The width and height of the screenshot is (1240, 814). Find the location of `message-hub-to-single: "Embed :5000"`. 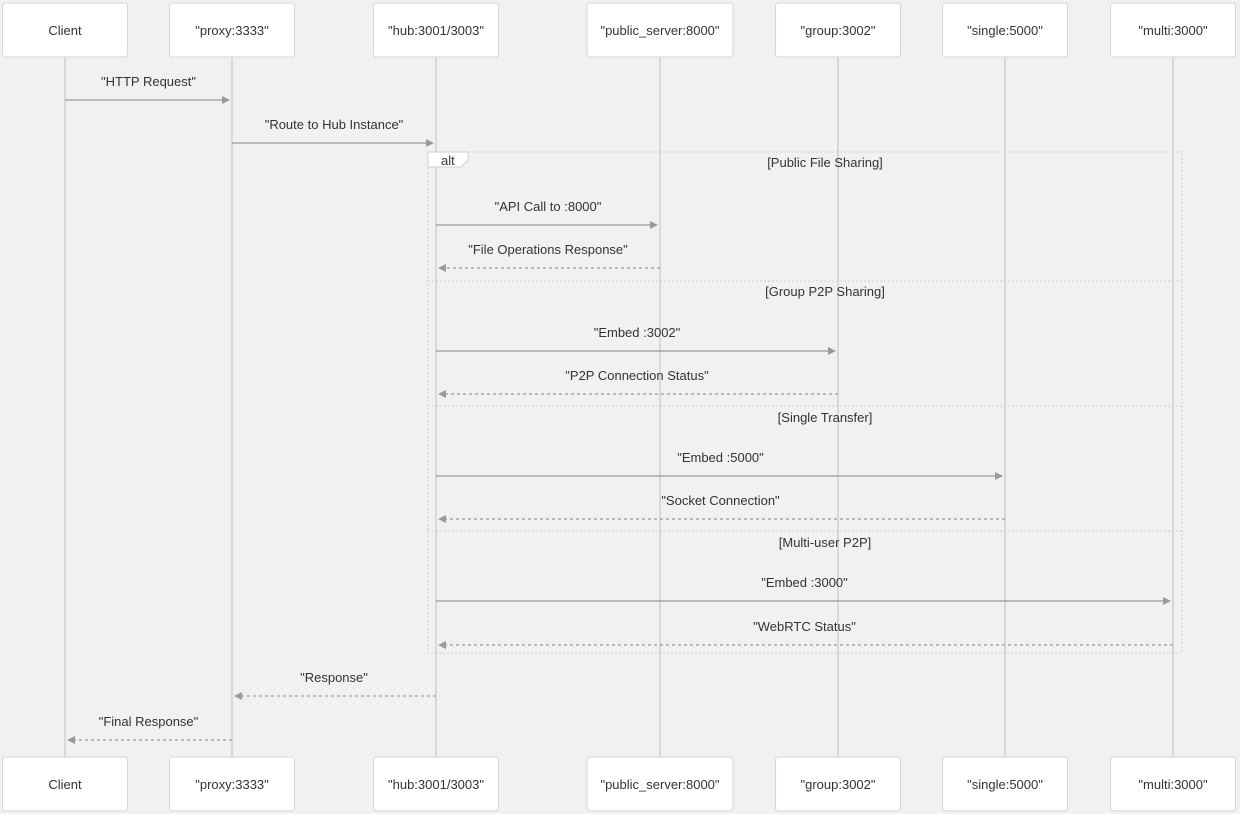

message-hub-to-single: "Embed :5000" is located at coordinates (719, 465).